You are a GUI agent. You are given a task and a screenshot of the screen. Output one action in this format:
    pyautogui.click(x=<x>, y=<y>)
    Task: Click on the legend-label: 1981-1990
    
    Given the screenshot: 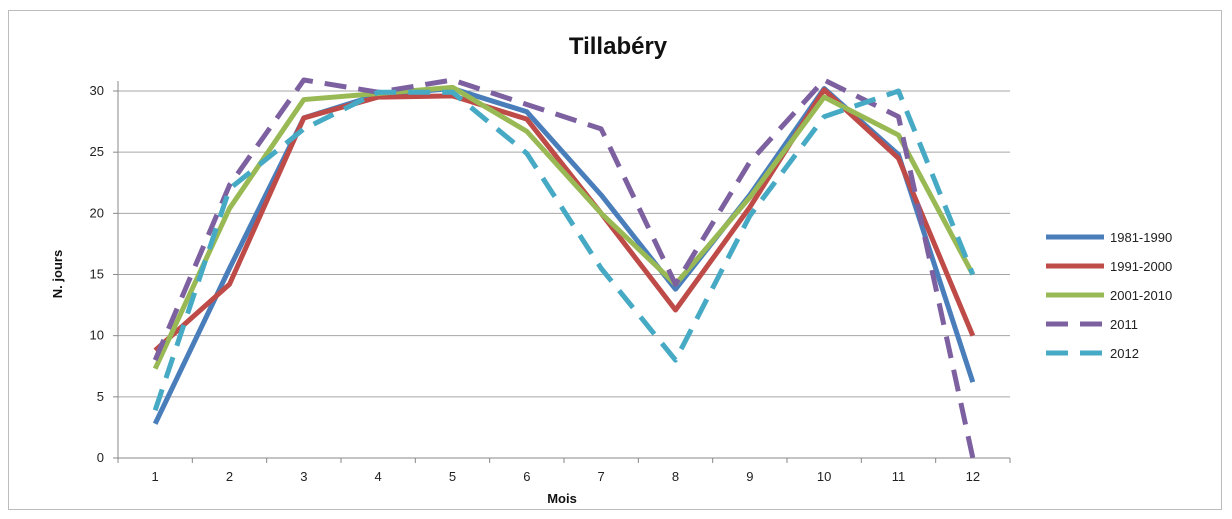 What is the action you would take?
    pyautogui.click(x=1141, y=237)
    